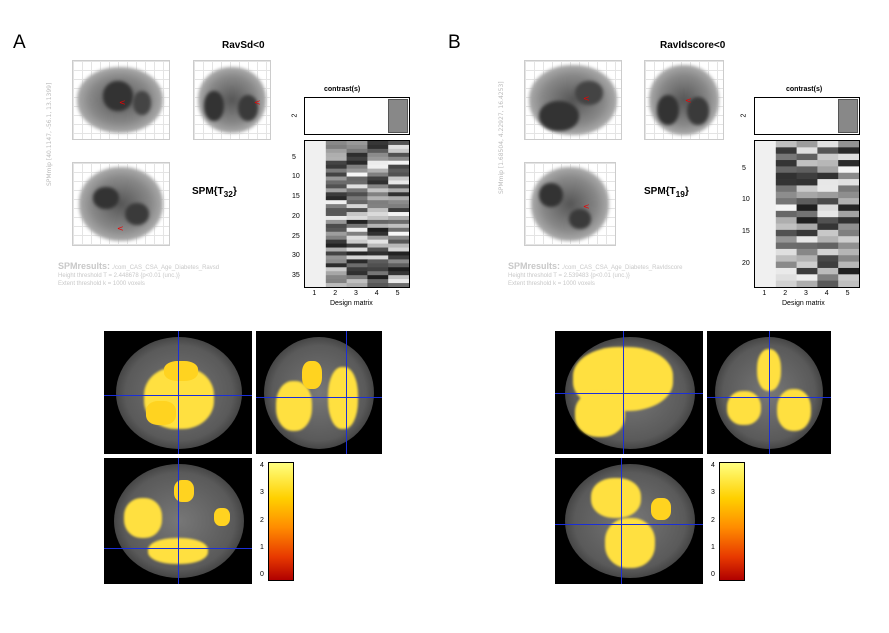  Describe the element at coordinates (19, 42) in the screenshot. I see `panel-letter-a: A` at that location.